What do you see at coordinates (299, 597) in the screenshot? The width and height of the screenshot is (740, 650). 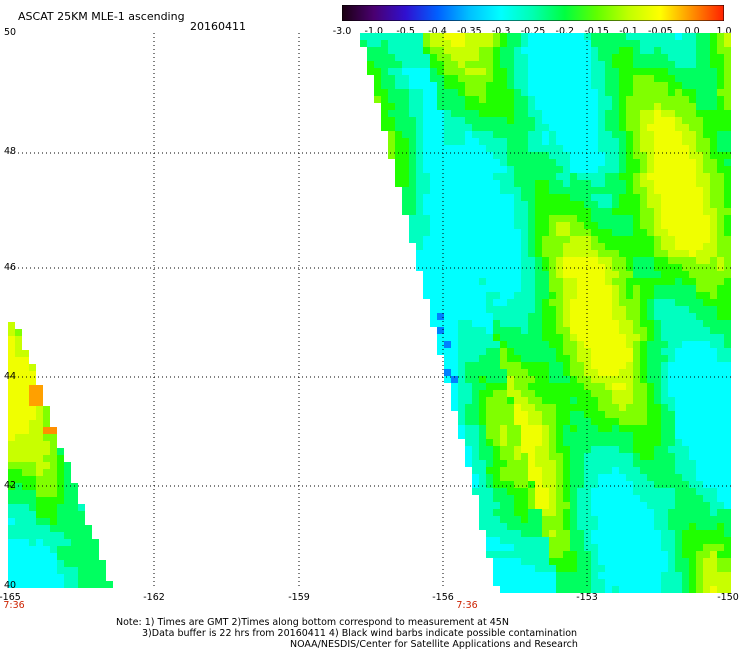 I see `lon-label: -159` at bounding box center [299, 597].